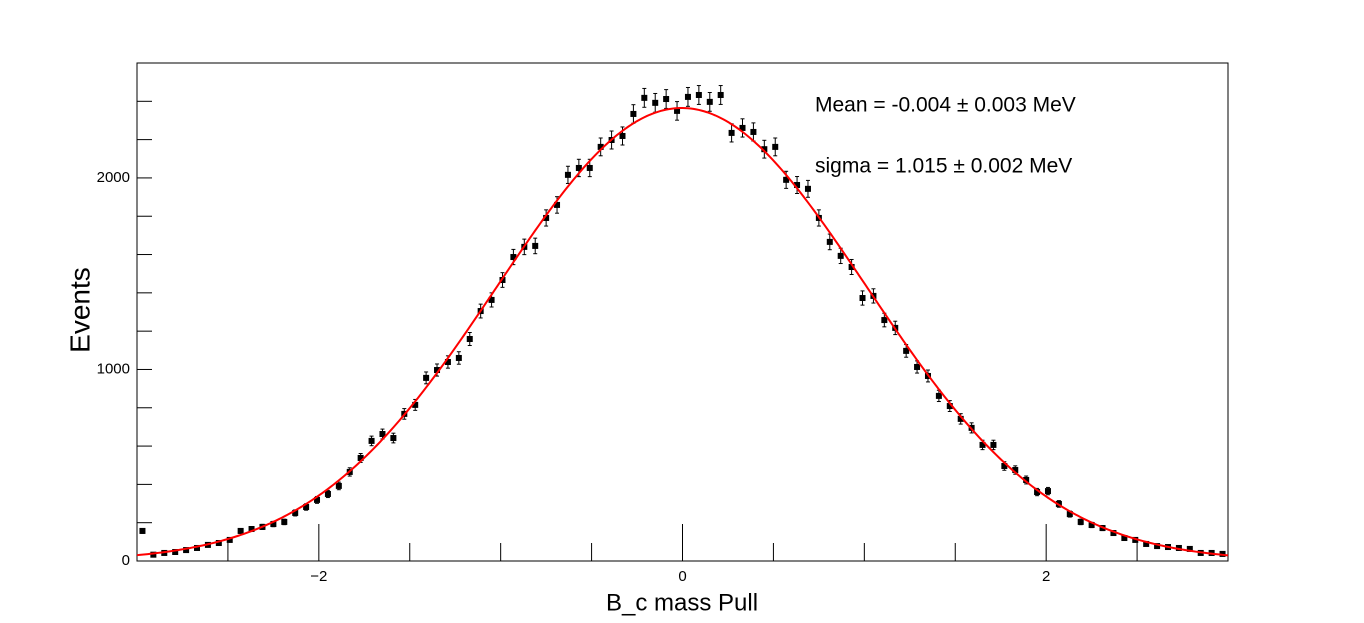  Describe the element at coordinates (113, 368) in the screenshot. I see `y-tick-label: 1000` at that location.